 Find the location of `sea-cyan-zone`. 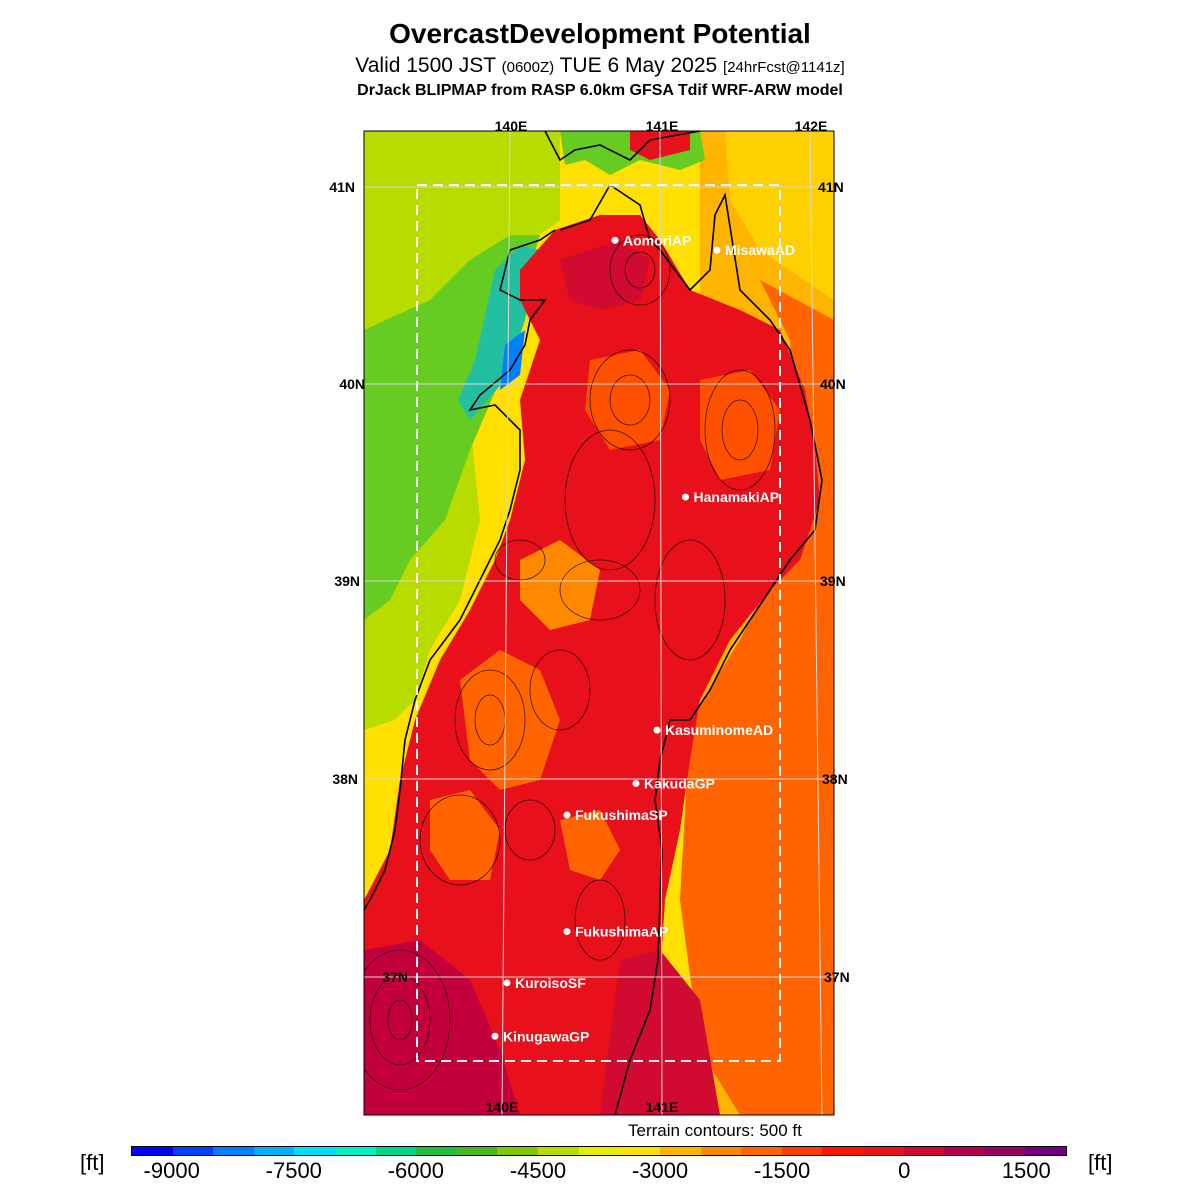

sea-cyan-zone is located at coordinates (499, 332).